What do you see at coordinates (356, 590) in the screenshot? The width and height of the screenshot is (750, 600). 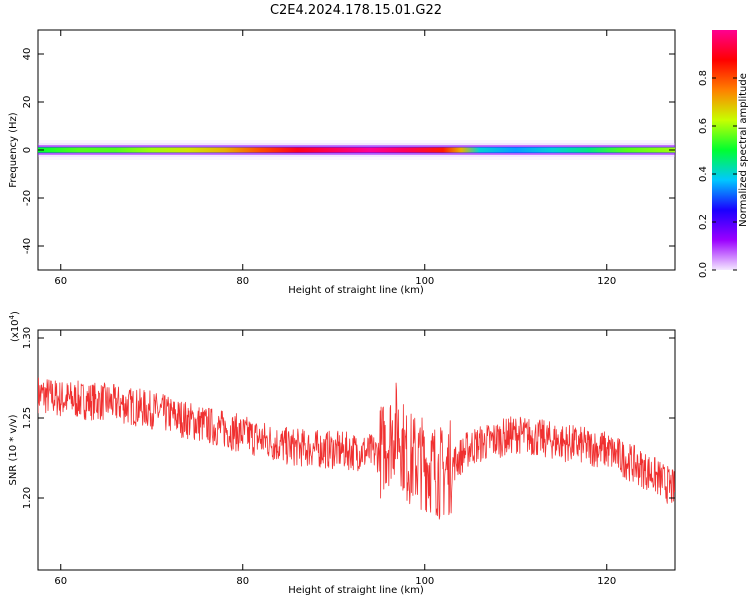 I see `snr-x-label: Height of straight line (km)` at bounding box center [356, 590].